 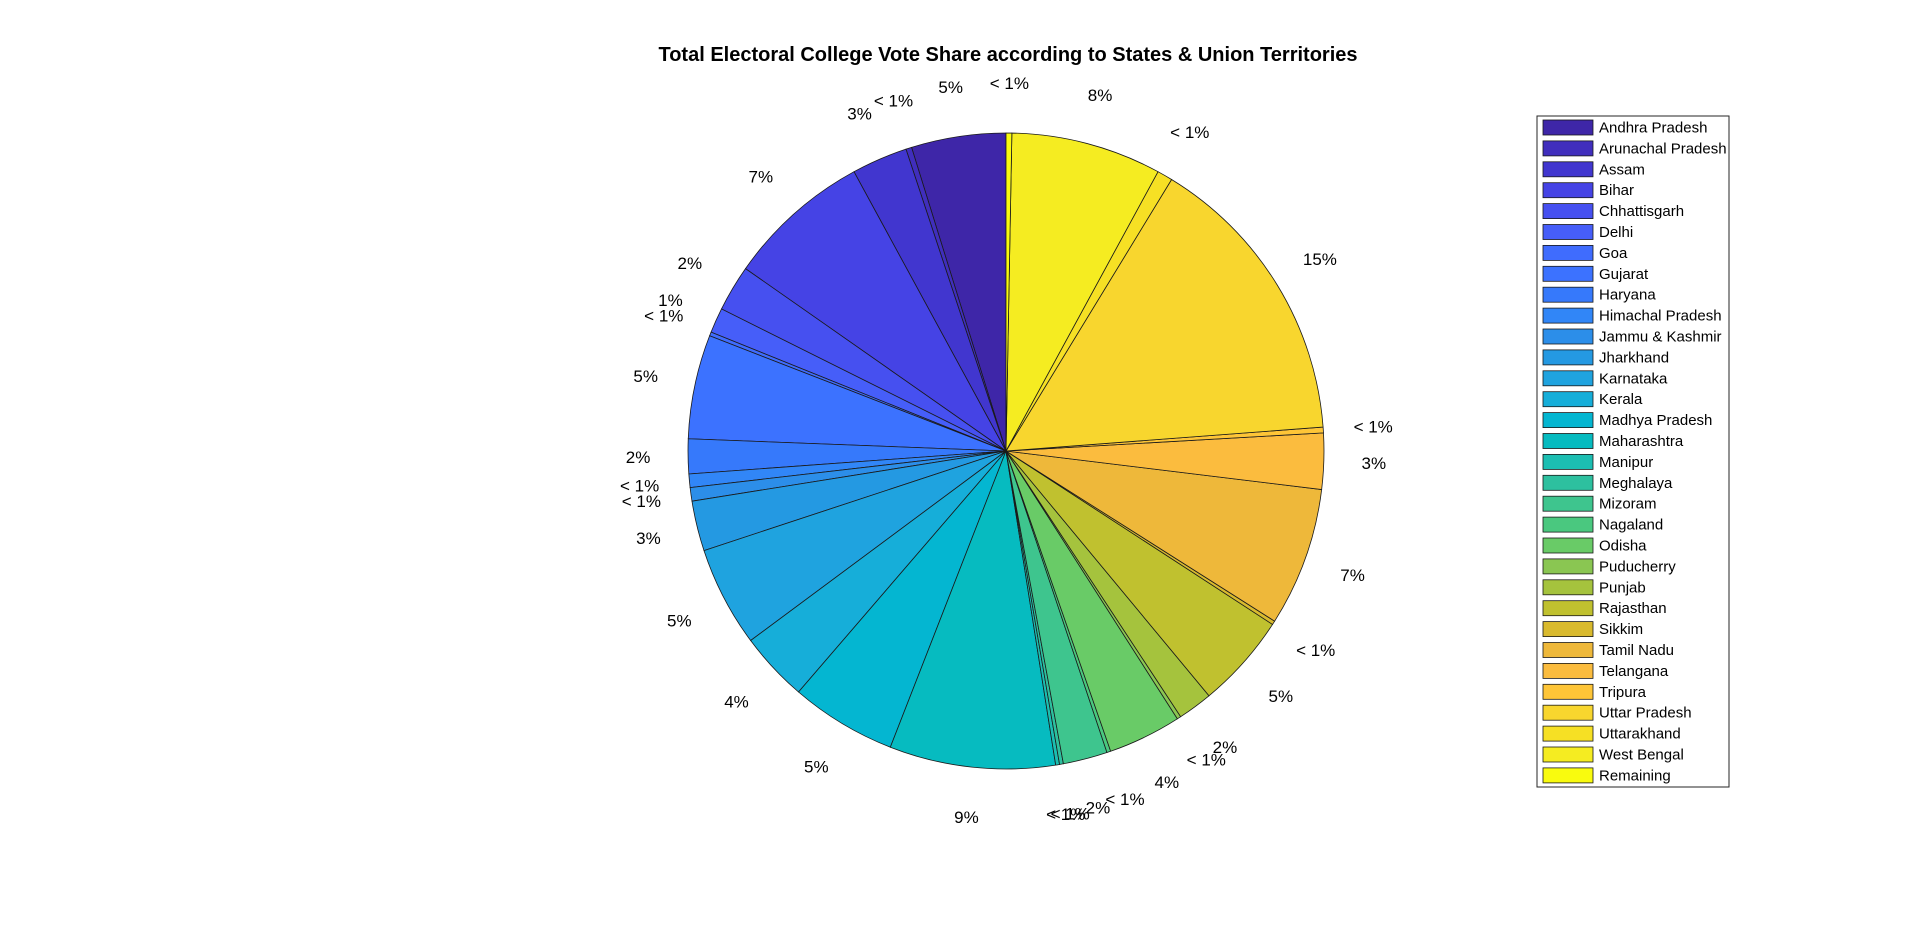 I want to click on legend-label: Goa, so click(x=1613, y=253).